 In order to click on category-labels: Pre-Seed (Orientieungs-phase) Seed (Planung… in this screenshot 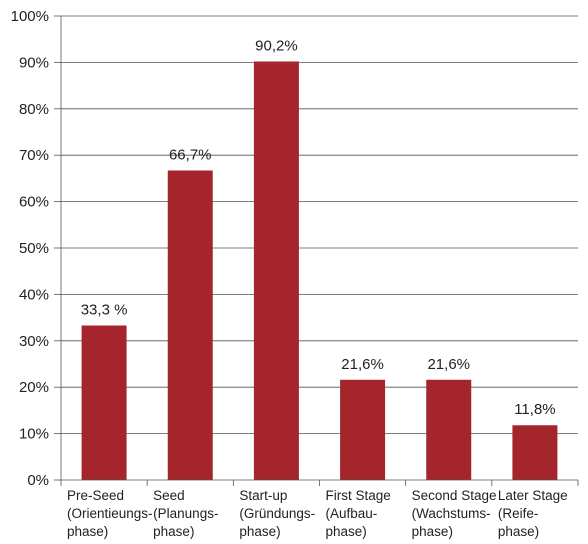, I will do `click(317, 513)`.